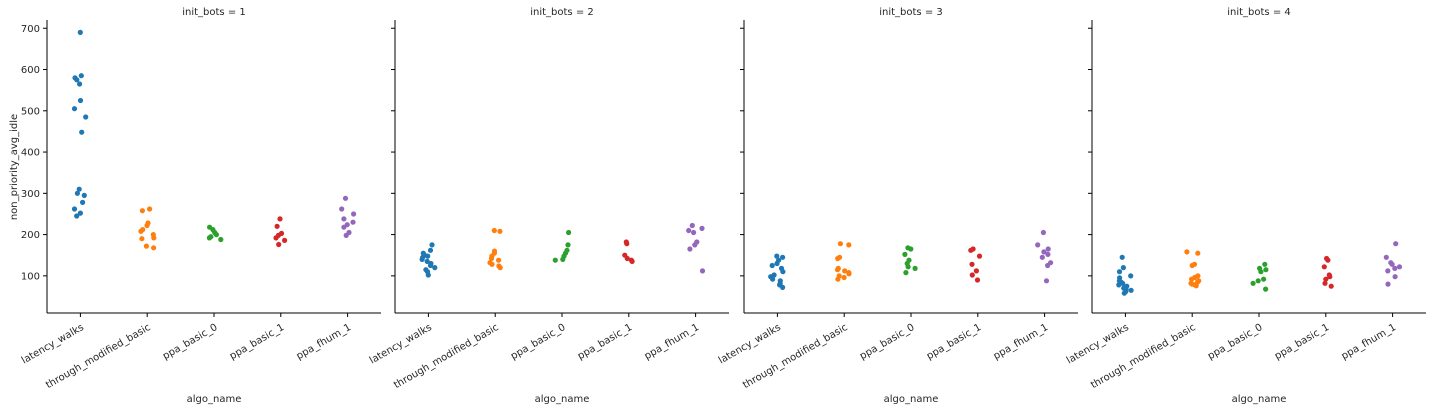  Describe the element at coordinates (214, 12) in the screenshot. I see `panel-title: init_bots = 1` at that location.